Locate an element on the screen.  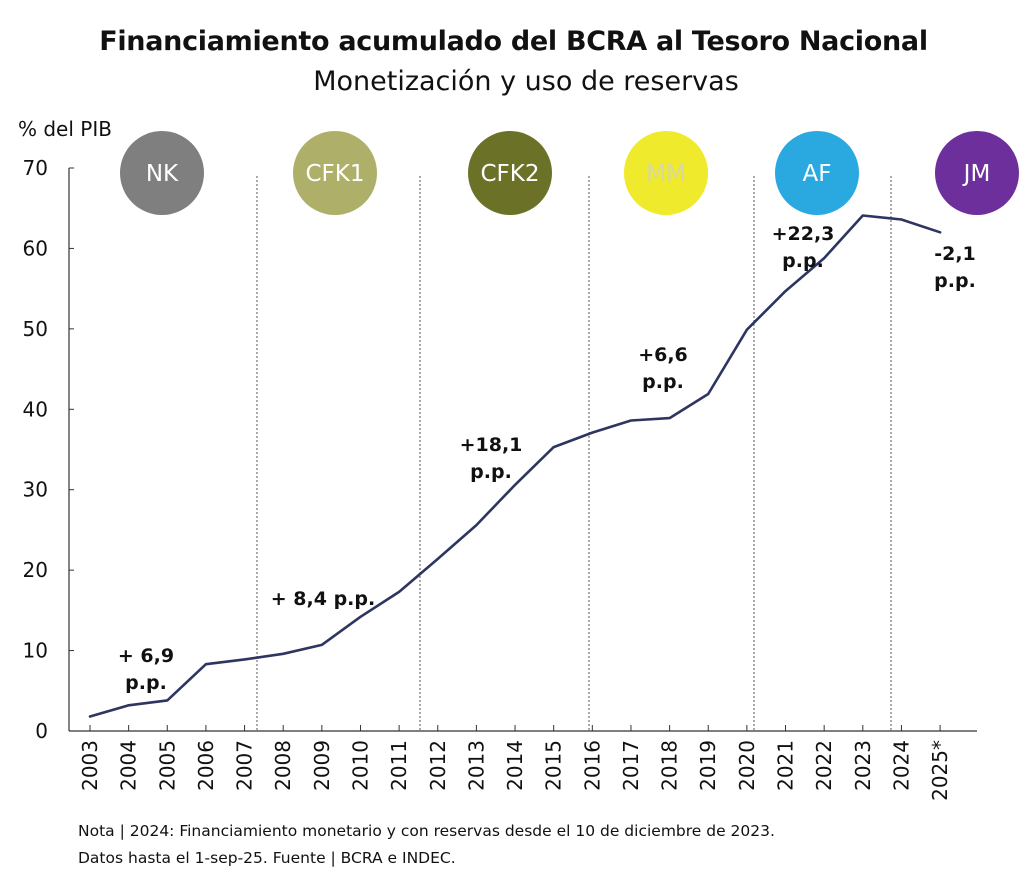
x-tick-label: 2020 is located at coordinates (747, 765).